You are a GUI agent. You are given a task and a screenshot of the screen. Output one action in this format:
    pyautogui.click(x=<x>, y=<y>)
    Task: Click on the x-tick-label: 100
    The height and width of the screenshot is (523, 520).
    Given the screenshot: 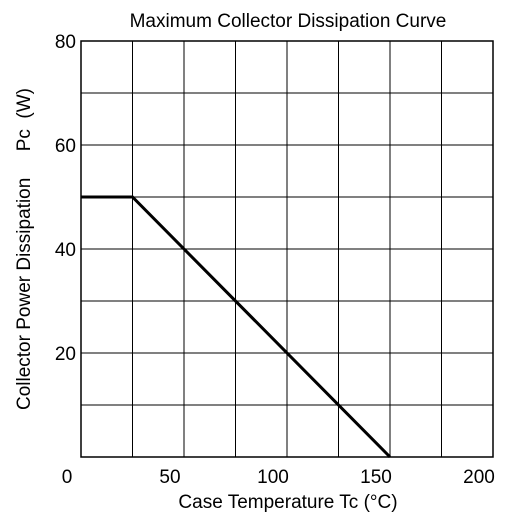 What is the action you would take?
    pyautogui.click(x=273, y=477)
    